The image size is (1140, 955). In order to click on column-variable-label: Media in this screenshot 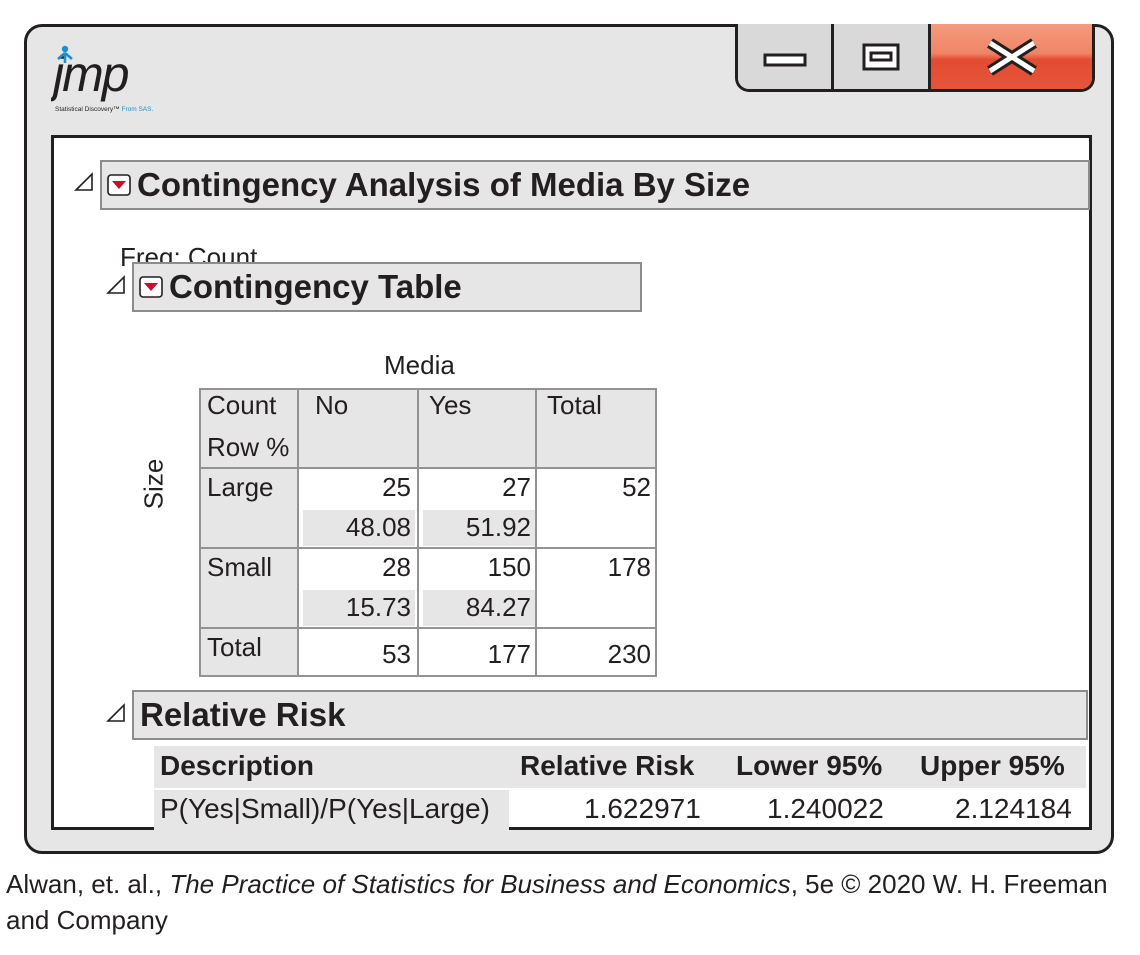, I will do `click(419, 365)`.